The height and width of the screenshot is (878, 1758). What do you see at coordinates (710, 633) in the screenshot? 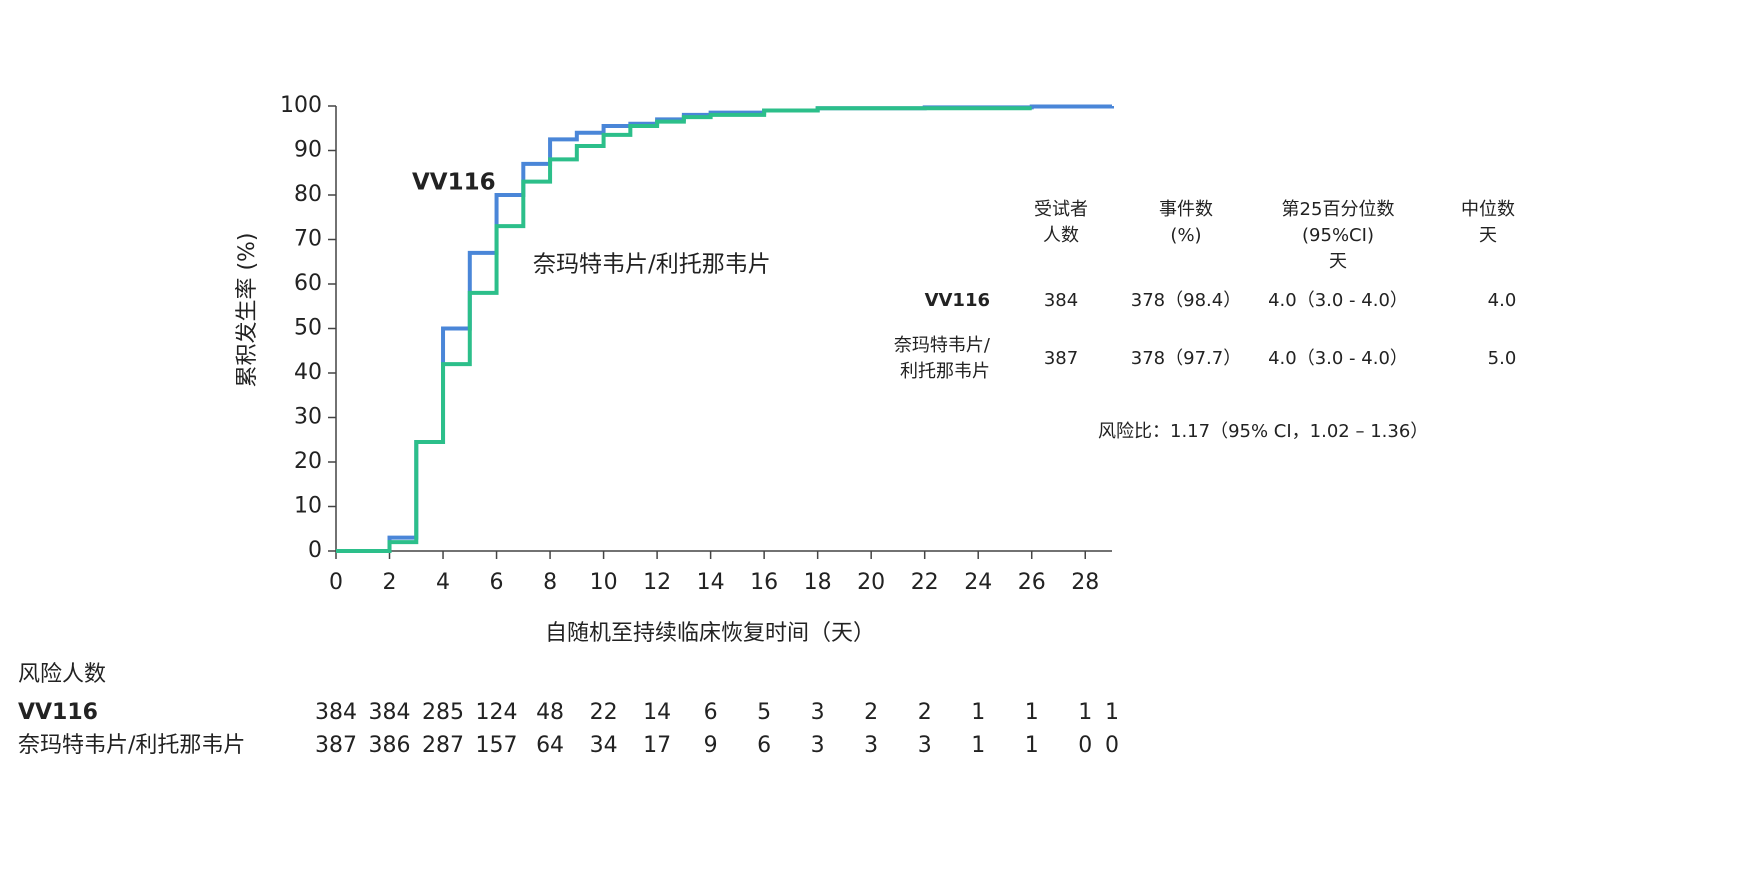
I see `x-axis-label: 自随机至持续临床恢复时间（天）` at bounding box center [710, 633].